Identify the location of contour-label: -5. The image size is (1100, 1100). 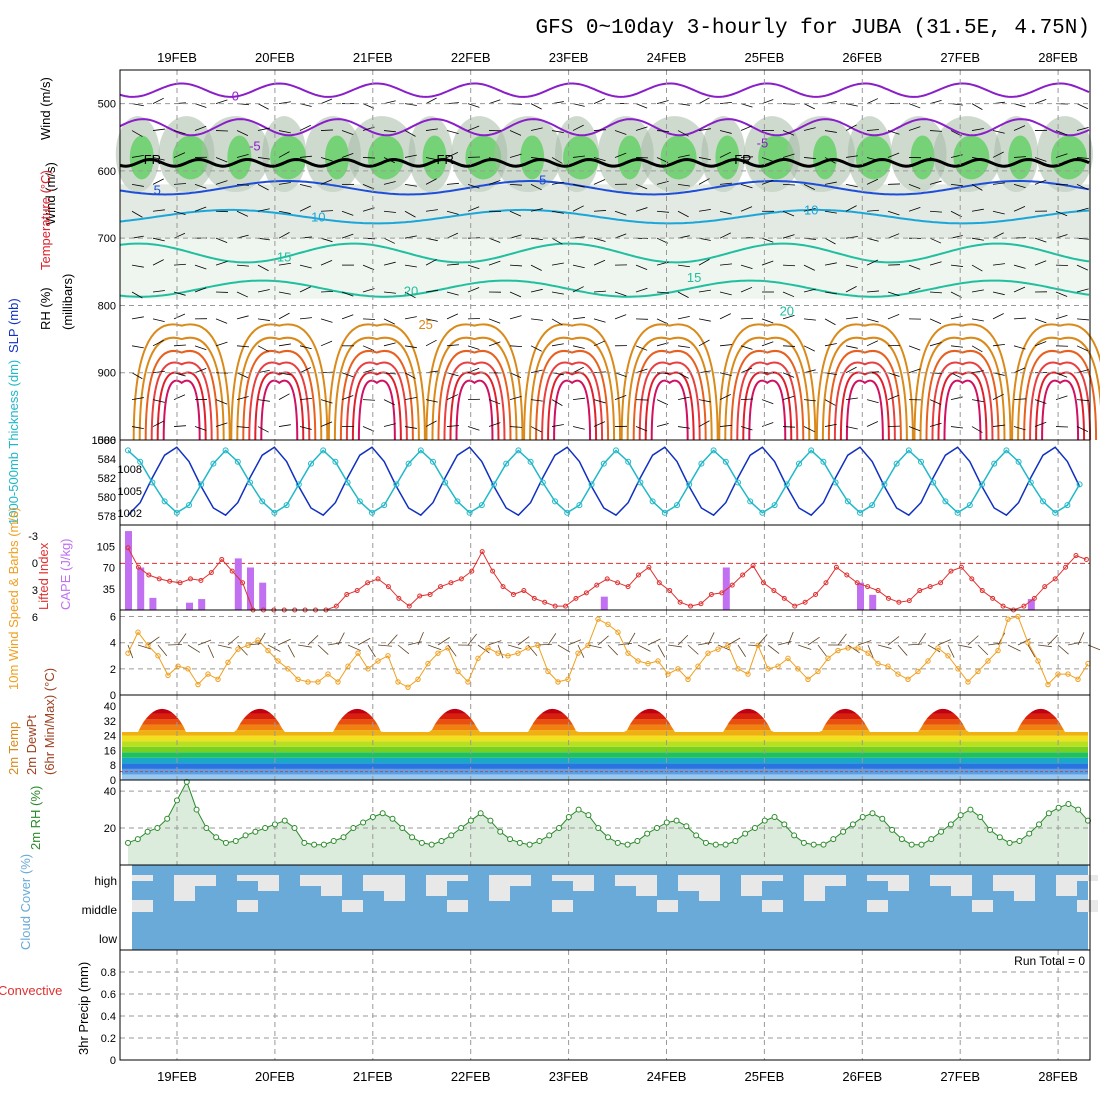
(255, 146).